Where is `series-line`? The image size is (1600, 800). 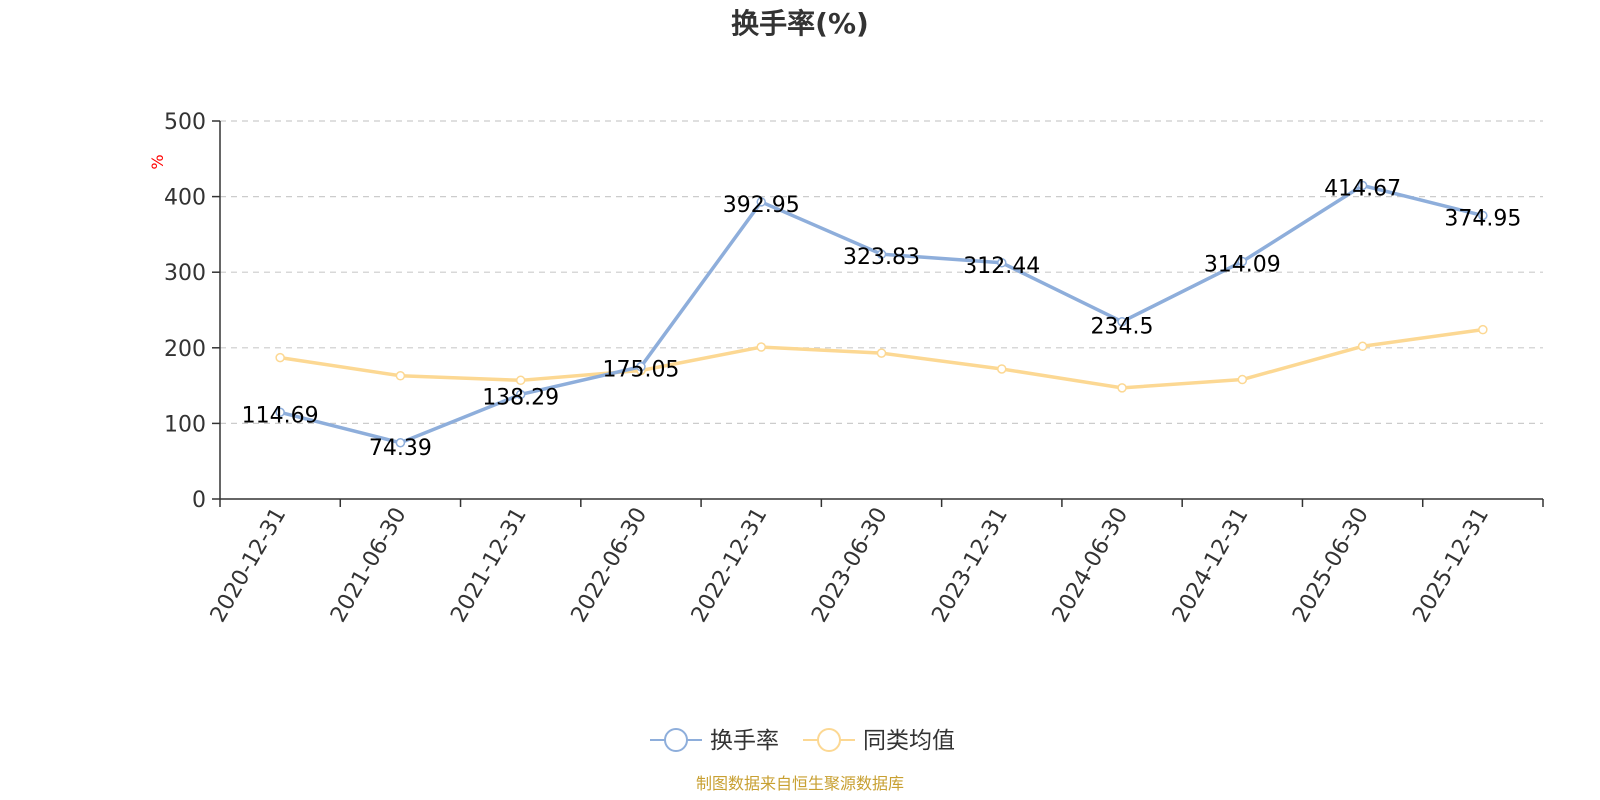
series-line is located at coordinates (881, 358).